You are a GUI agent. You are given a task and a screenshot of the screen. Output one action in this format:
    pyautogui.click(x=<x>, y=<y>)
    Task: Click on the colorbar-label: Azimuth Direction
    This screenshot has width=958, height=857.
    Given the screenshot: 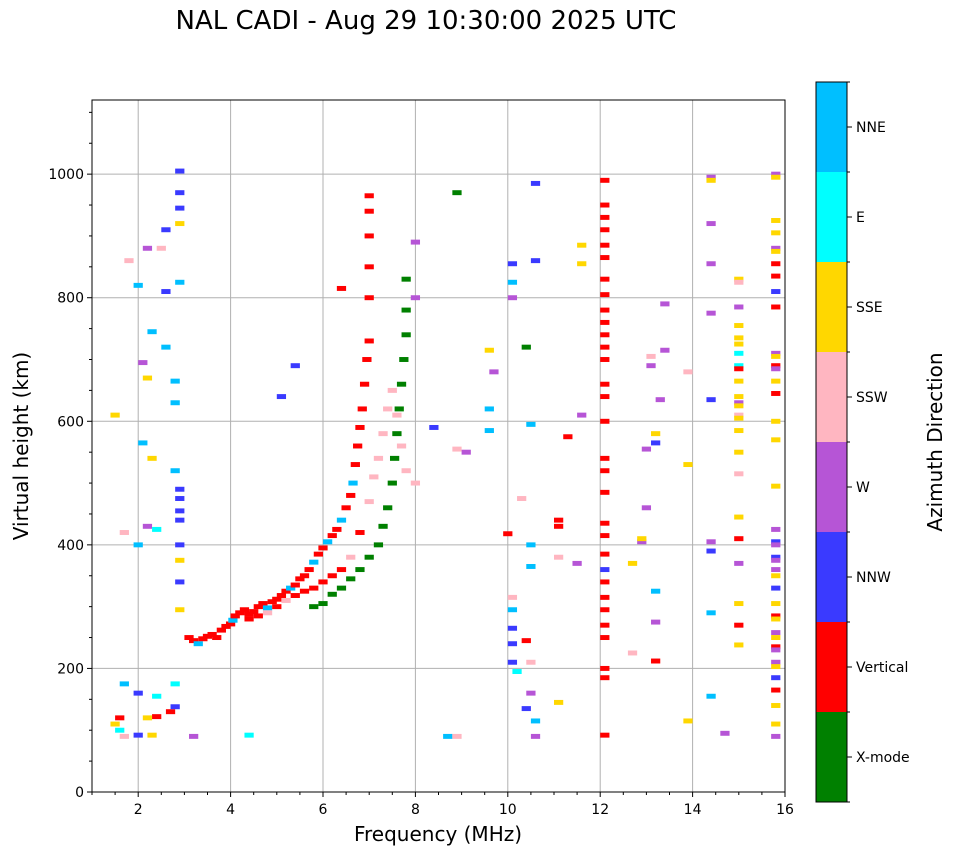 What is the action you would take?
    pyautogui.click(x=935, y=441)
    